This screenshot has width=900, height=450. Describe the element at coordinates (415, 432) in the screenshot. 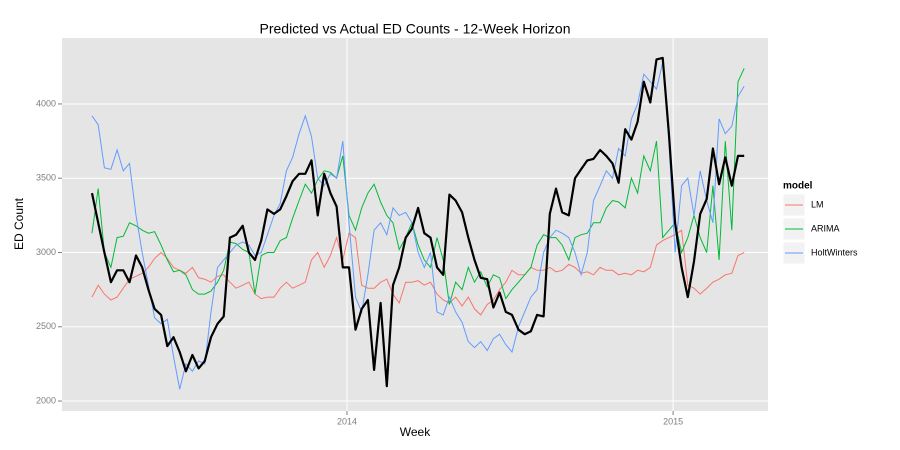

I see `x-axis-label: Week` at that location.